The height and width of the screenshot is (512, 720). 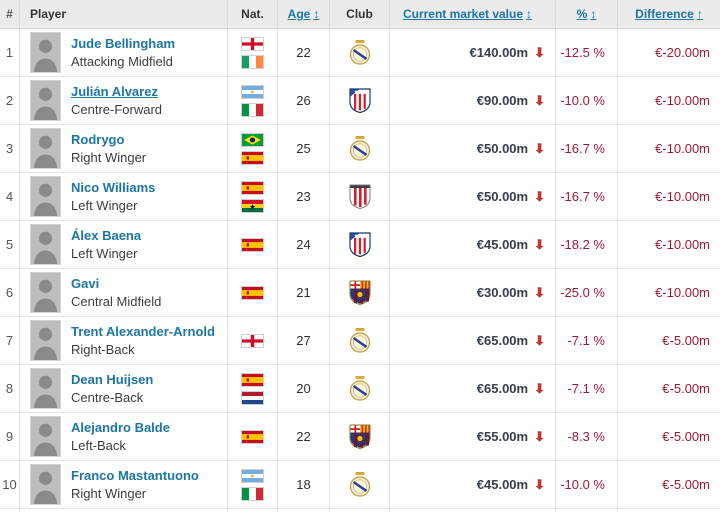 I want to click on sort-market-value-label: Current market value, so click(x=463, y=14).